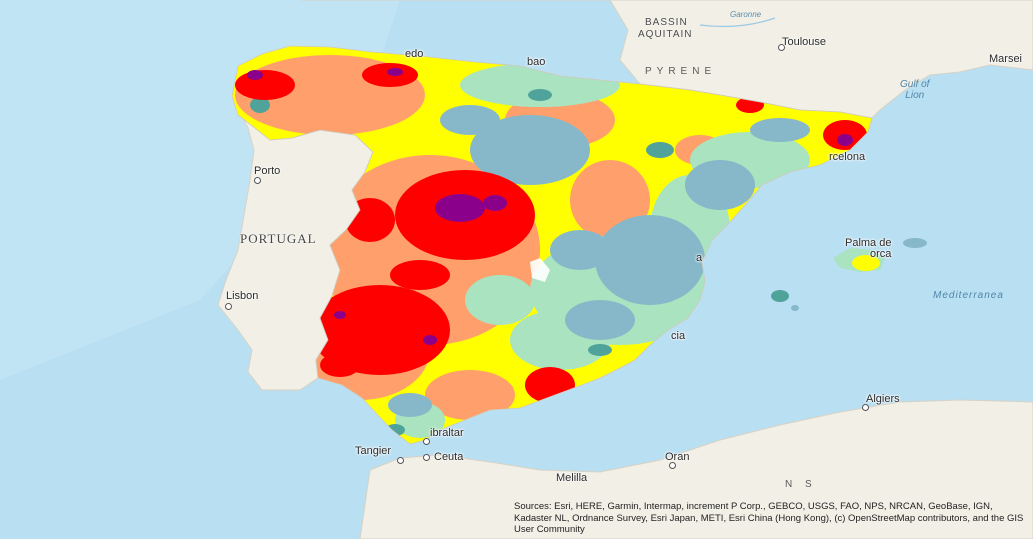  I want to click on label-bassin: BASSIN, so click(666, 22).